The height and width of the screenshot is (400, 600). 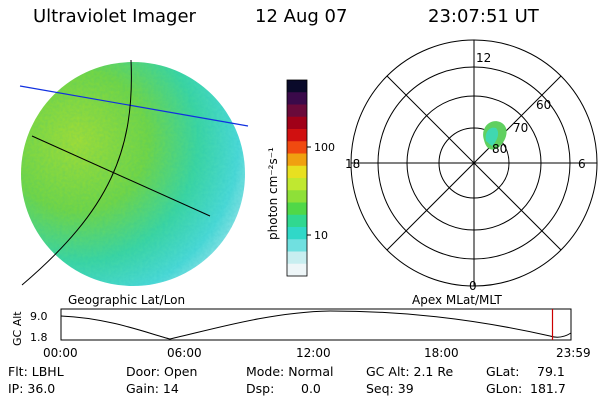 I want to click on colorbar-cells, so click(x=297, y=178).